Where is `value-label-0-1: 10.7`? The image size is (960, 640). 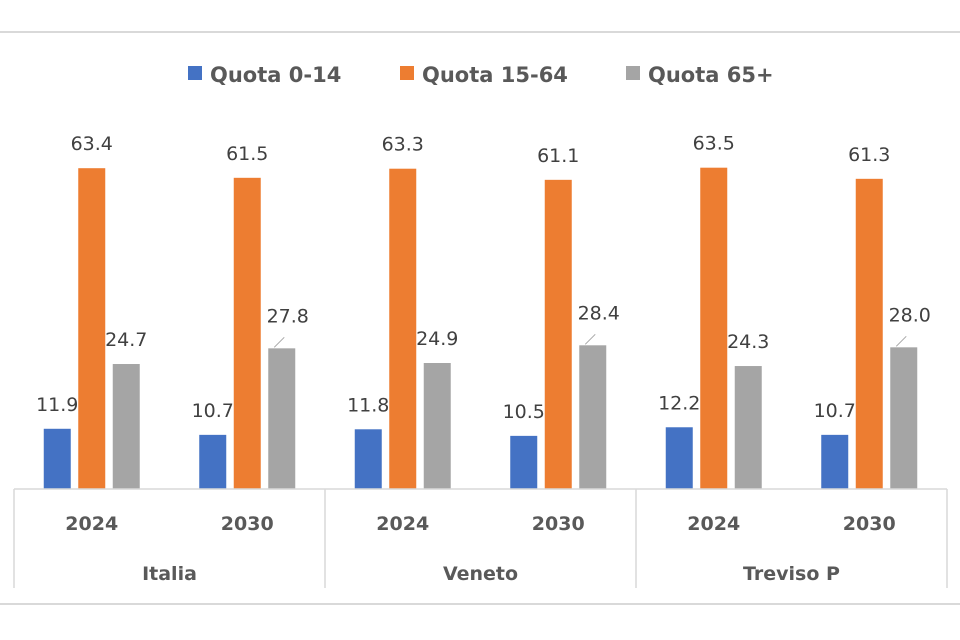 value-label-0-1: 10.7 is located at coordinates (213, 411).